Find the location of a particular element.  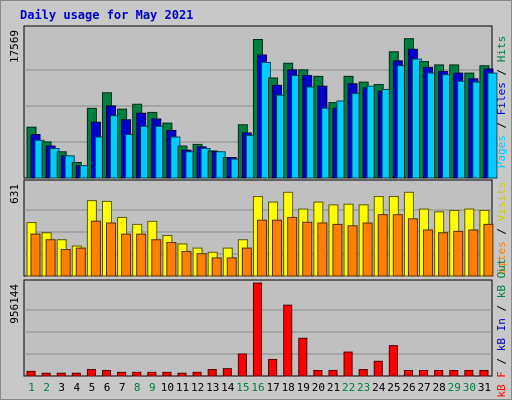

legend-segment: kB F is located at coordinates (501, 384).